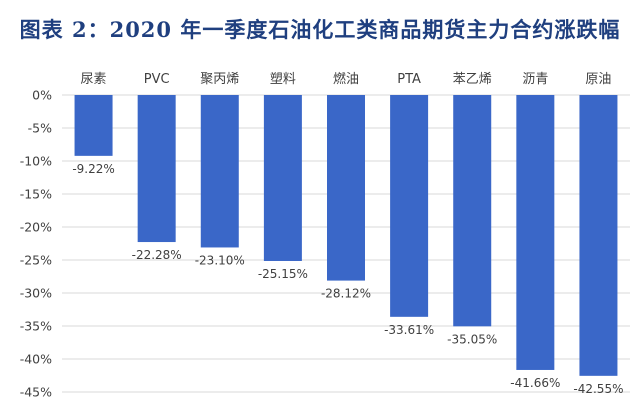 Image resolution: width=640 pixels, height=412 pixels. I want to click on chart-title: 图表 2：2020 年一季度石油化工类商品期货主力合约涨跌幅, so click(320, 29).